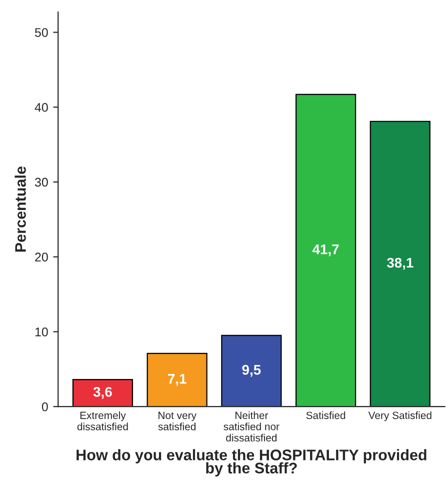 The height and width of the screenshot is (484, 447). I want to click on y-tick-label: 40, so click(41, 107).